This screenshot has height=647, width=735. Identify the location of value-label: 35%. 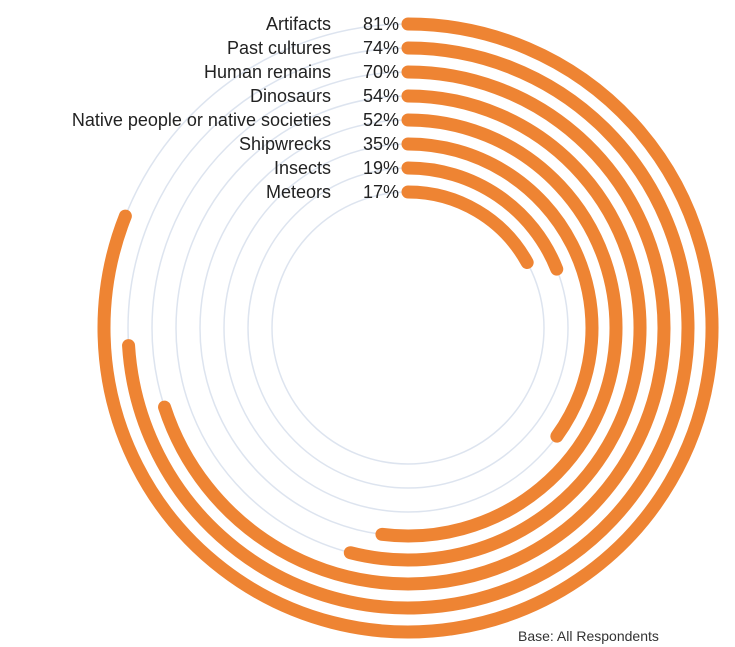
(381, 144).